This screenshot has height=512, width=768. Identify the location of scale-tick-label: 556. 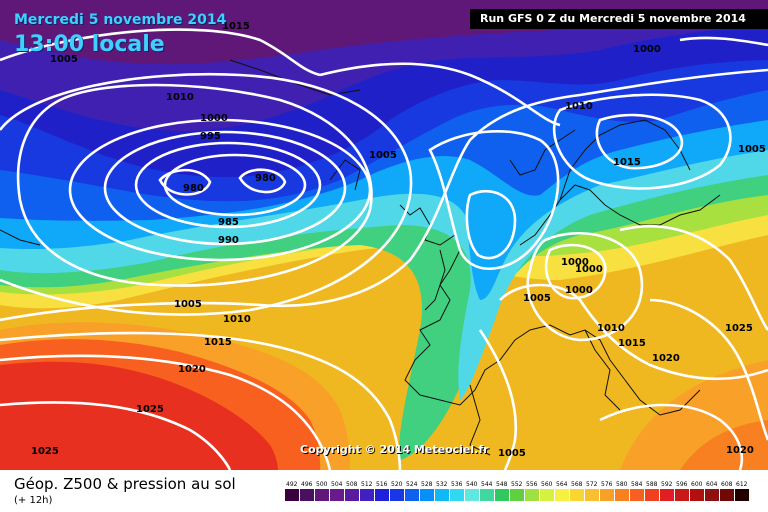
(532, 484).